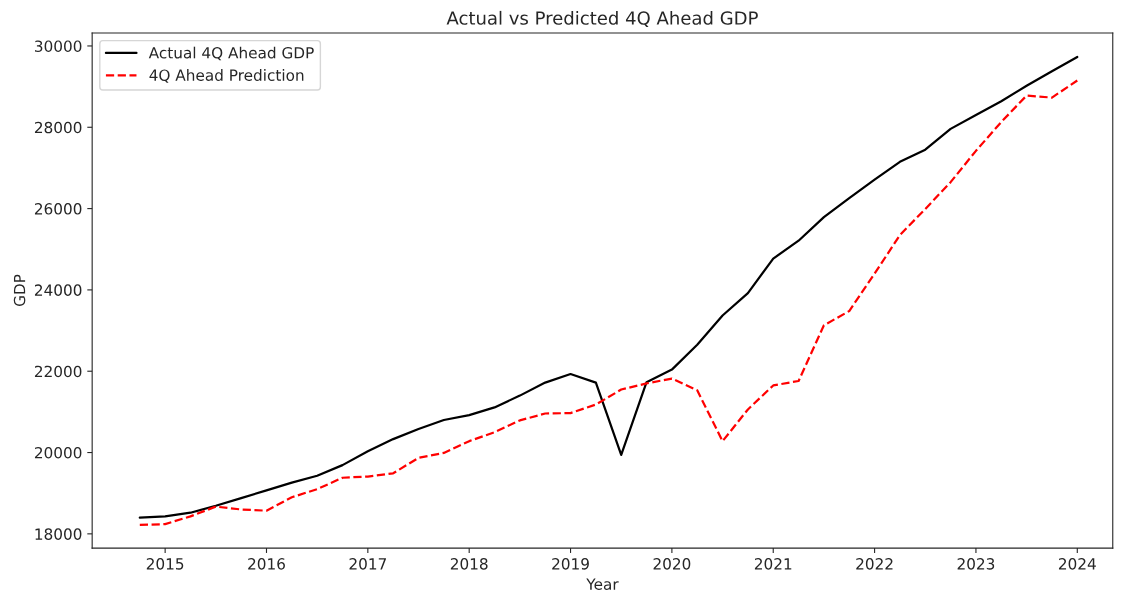  Describe the element at coordinates (469, 564) in the screenshot. I see `x-tick-label: 2018` at that location.